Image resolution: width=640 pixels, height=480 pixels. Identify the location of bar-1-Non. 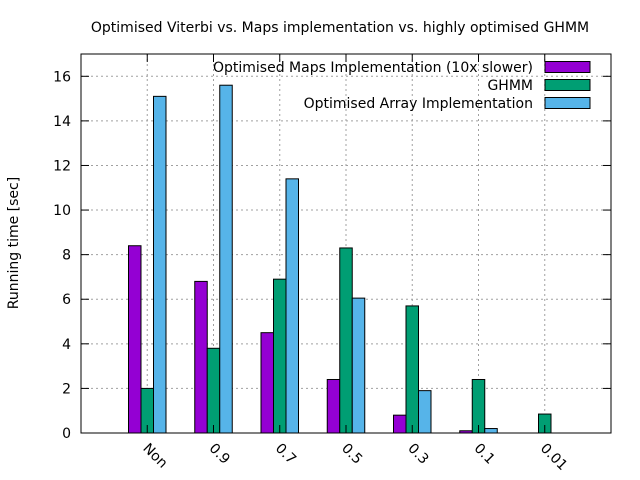
(135, 339).